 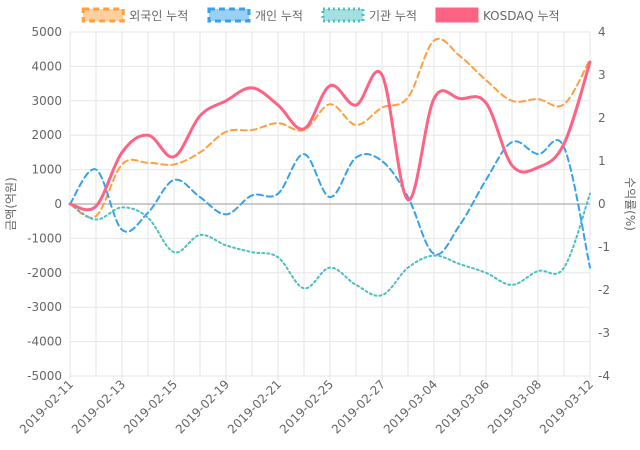 I want to click on legend-label: 기관 누적, so click(x=393, y=16).